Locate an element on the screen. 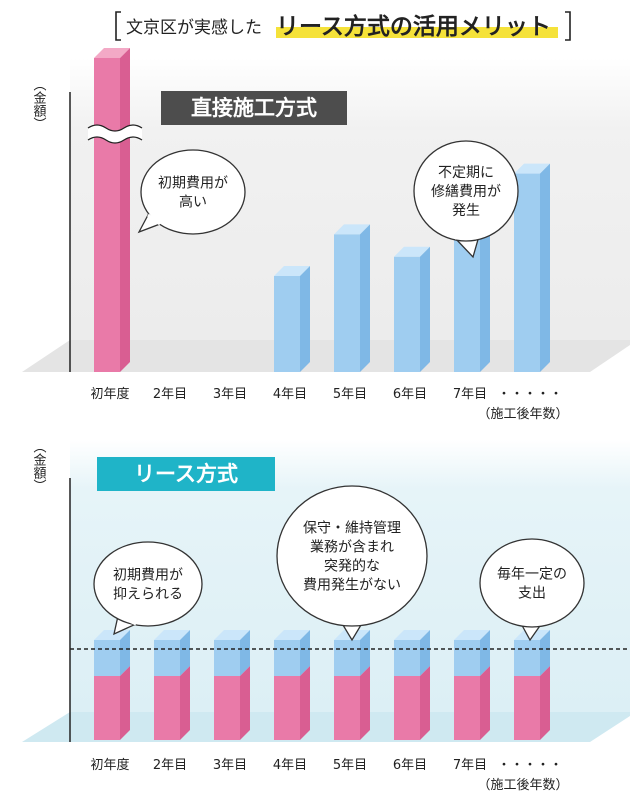  title-main: リース方式の活用メリット is located at coordinates (413, 26).